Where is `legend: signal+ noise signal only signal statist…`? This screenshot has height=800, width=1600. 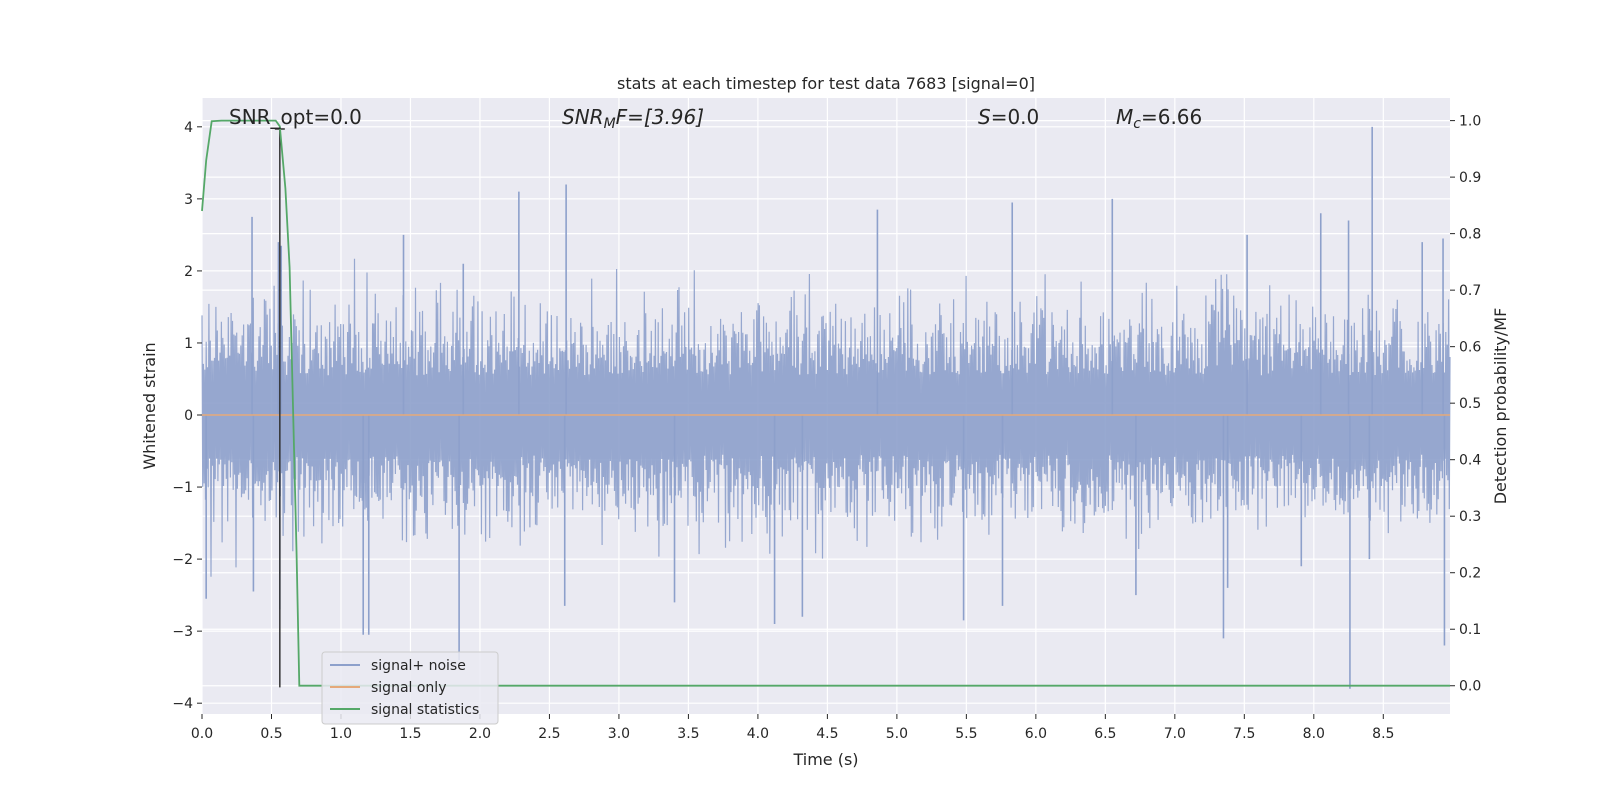 legend: signal+ noise signal only signal statist… is located at coordinates (410, 688).